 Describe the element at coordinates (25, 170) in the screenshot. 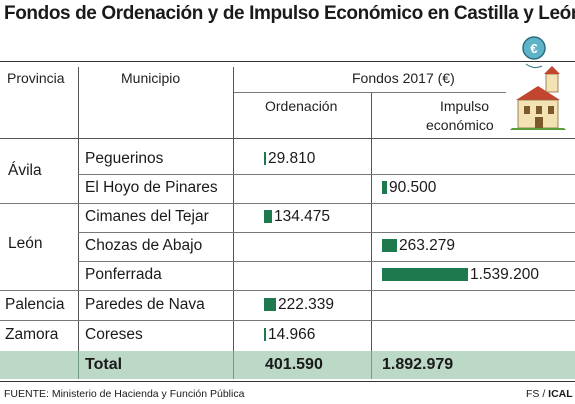

I see `province-label: Ávila` at that location.